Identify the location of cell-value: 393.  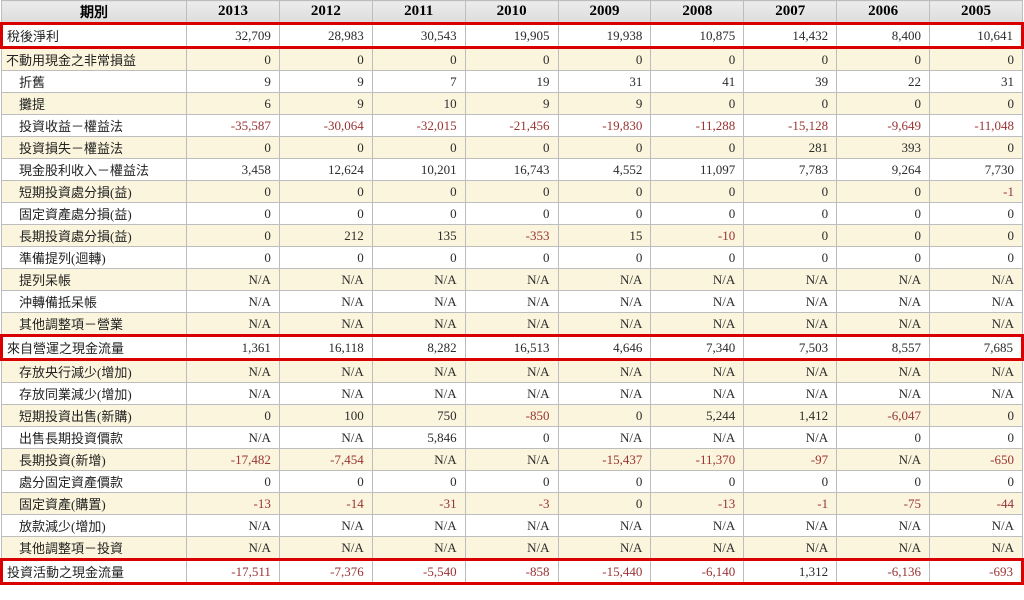
(883, 147).